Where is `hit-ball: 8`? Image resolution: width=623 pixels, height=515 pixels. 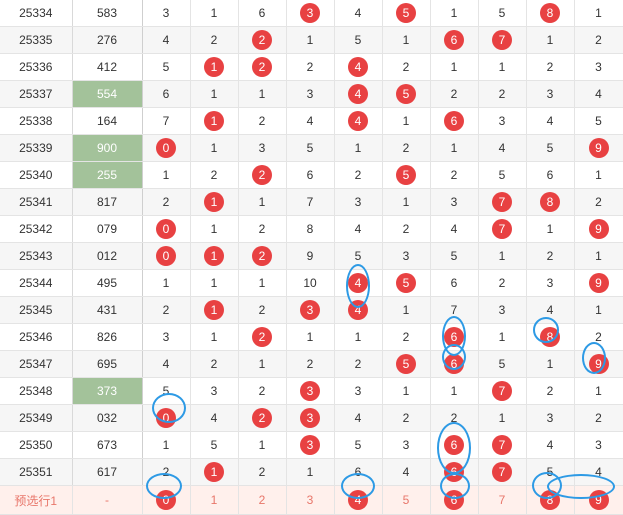 hit-ball: 8 is located at coordinates (550, 202).